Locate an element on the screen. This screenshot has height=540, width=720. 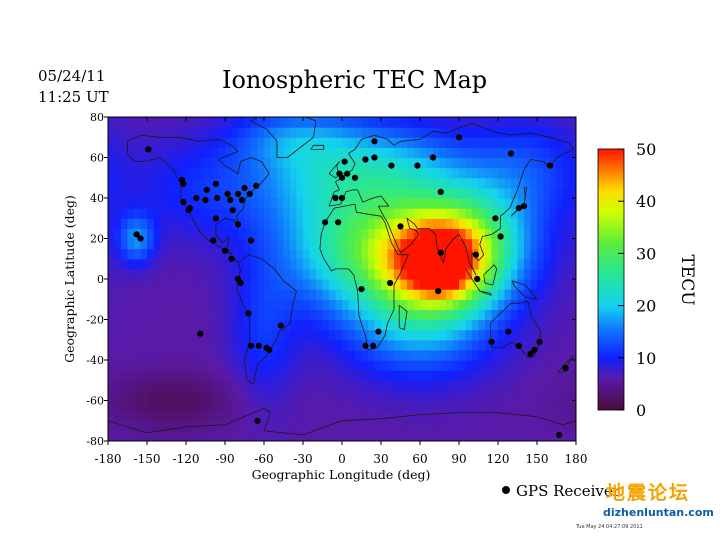
colorbar-tick-label: 10 is located at coordinates (646, 358).